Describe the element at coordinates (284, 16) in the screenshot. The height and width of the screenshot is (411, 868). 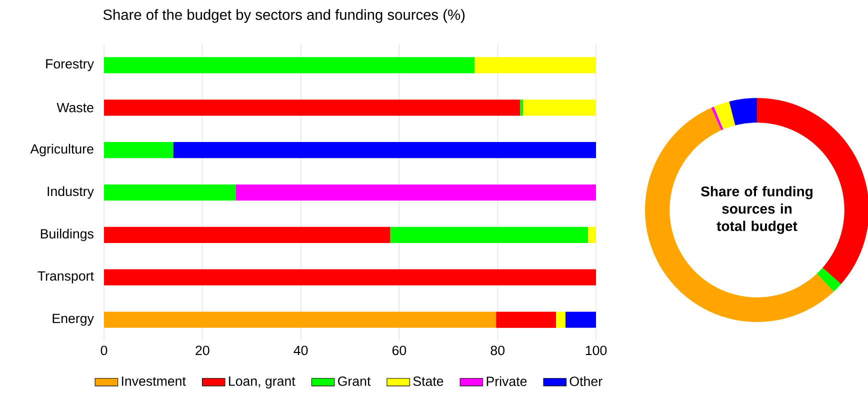
I see `chart-title: Share of the budget by sectors and funding sources (%)` at that location.